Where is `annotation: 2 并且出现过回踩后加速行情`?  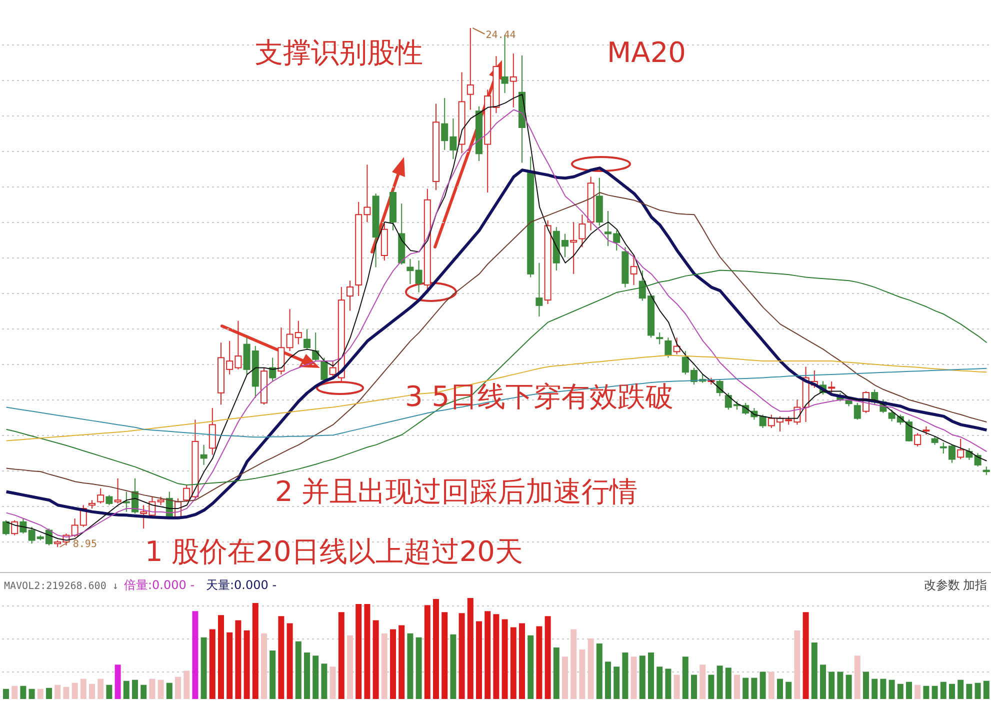 annotation: 2 并且出现过回踩后加速行情 is located at coordinates (456, 491).